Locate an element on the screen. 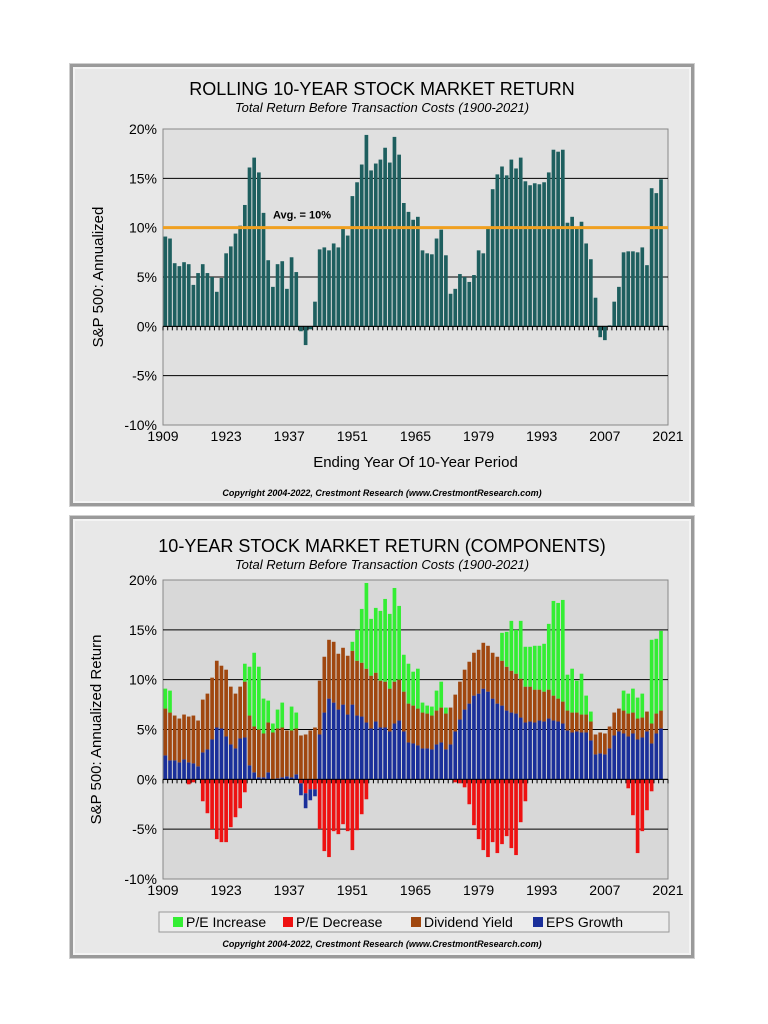 This screenshot has width=768, height=1024. legend-swatch is located at coordinates (288, 922).